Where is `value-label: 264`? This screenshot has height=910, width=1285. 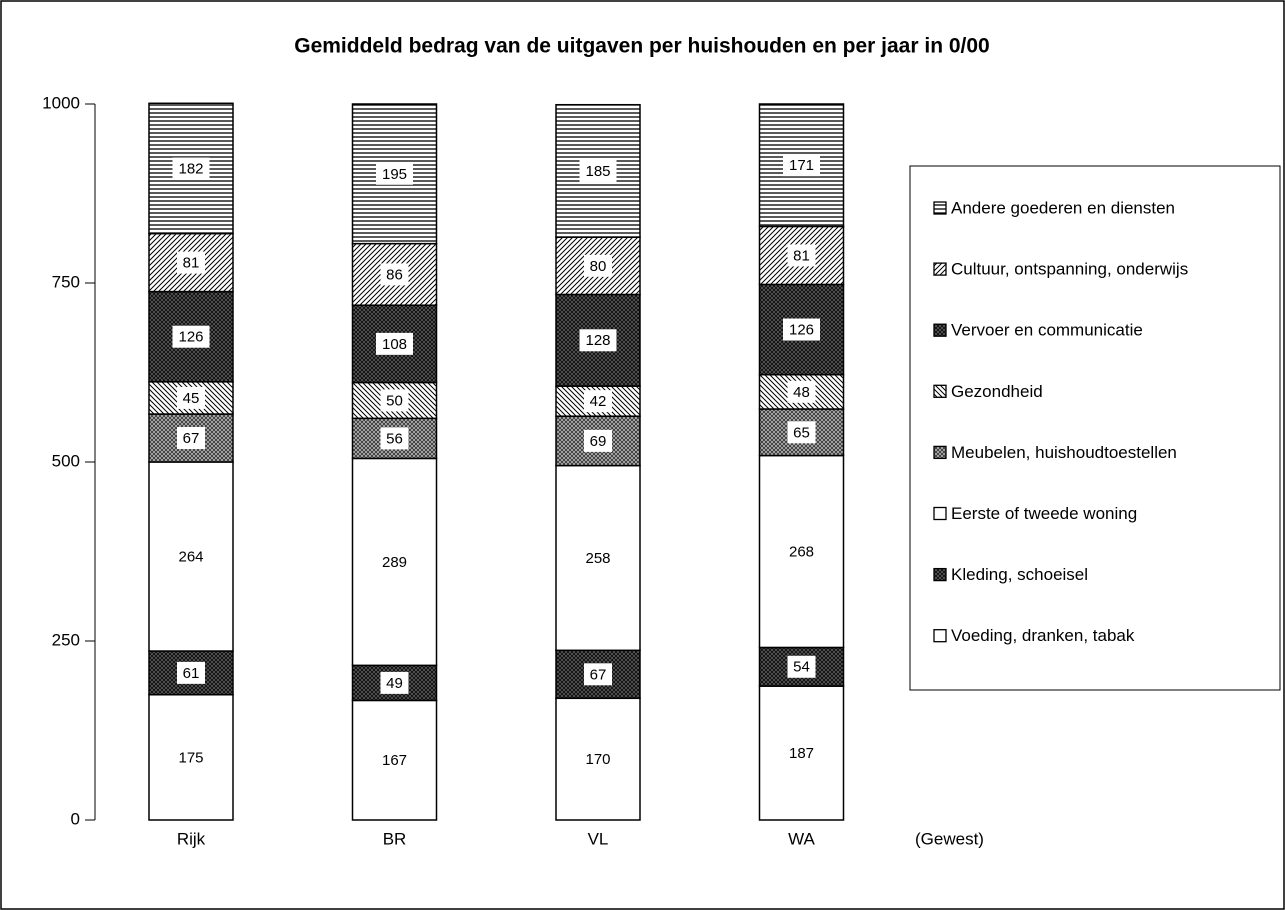
value-label: 264 is located at coordinates (190, 556).